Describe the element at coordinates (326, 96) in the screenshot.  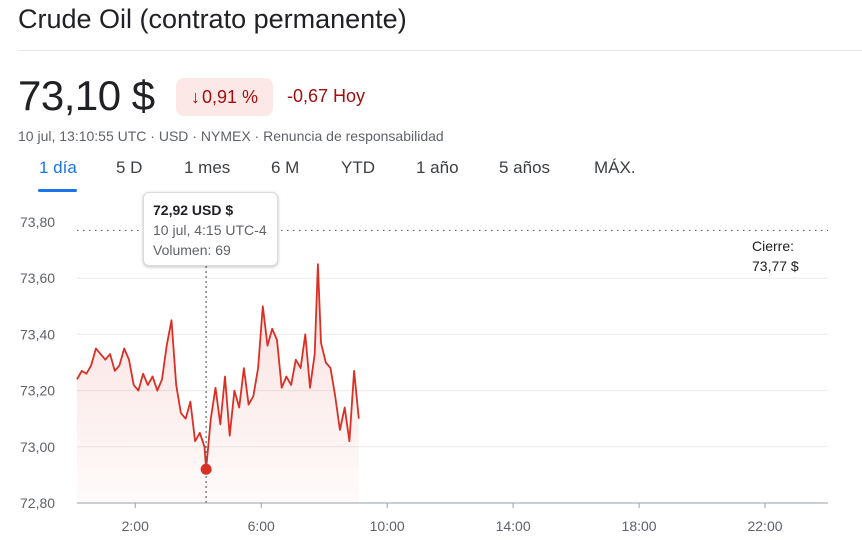
I see `change-absolute: -0,67 Hoy` at that location.